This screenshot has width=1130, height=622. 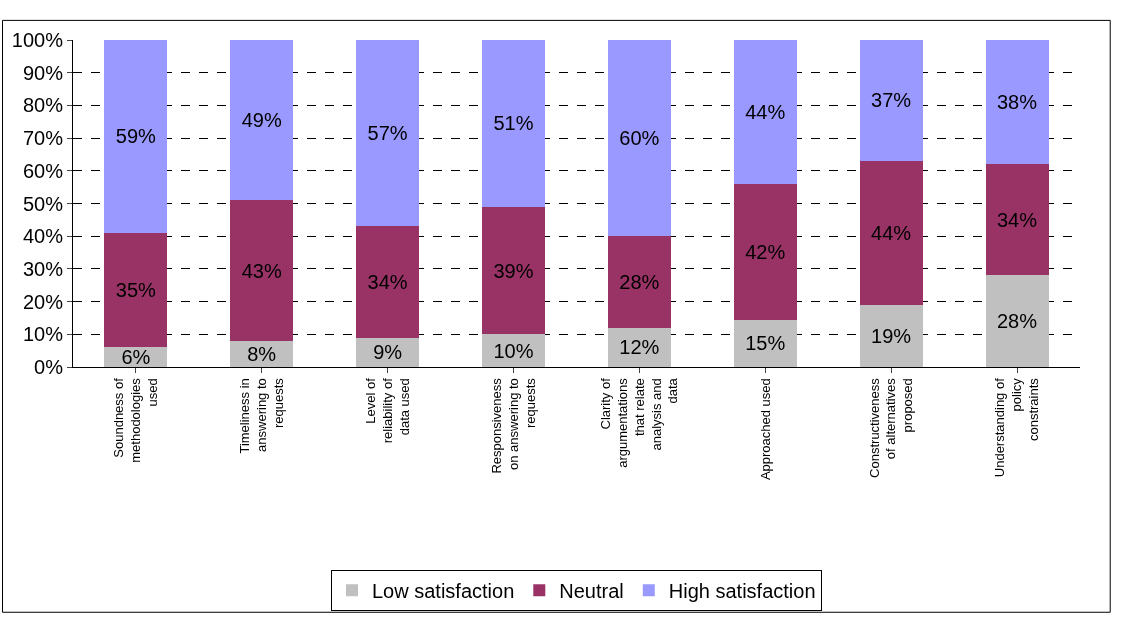 What do you see at coordinates (765, 429) in the screenshot?
I see `x-tick-label: Approached used` at bounding box center [765, 429].